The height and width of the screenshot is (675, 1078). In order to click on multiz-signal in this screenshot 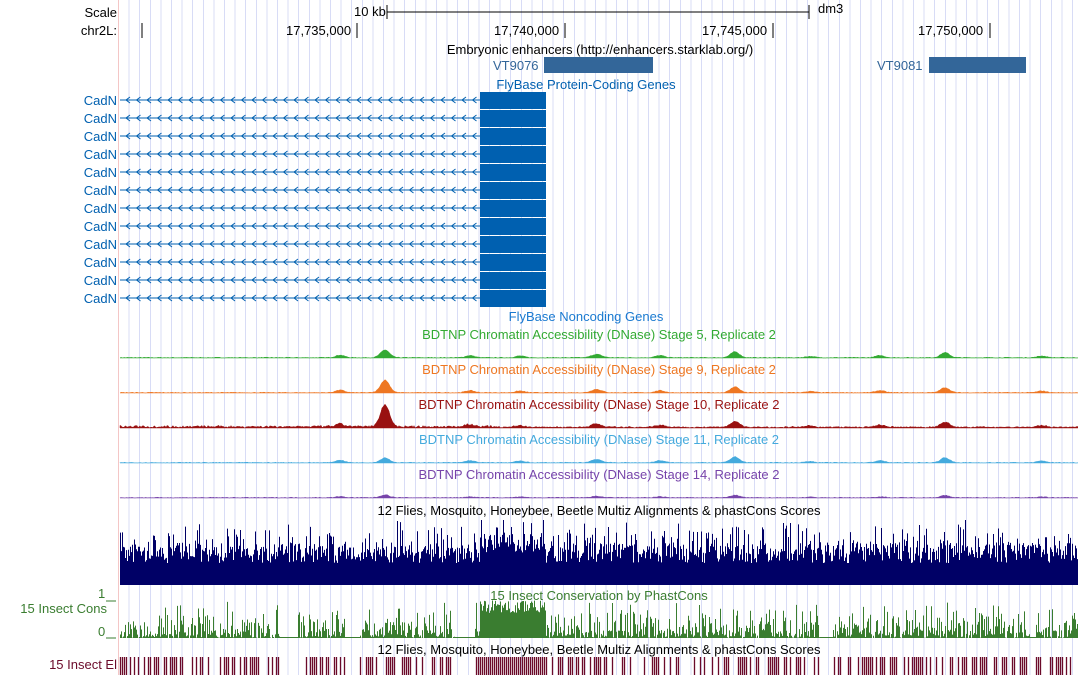, I will do `click(599, 552)`.